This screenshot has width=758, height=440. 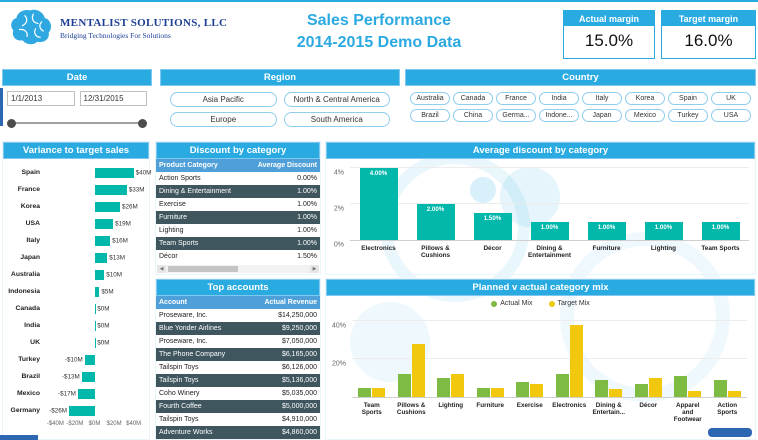 What do you see at coordinates (77, 123) in the screenshot?
I see `slider-track` at bounding box center [77, 123].